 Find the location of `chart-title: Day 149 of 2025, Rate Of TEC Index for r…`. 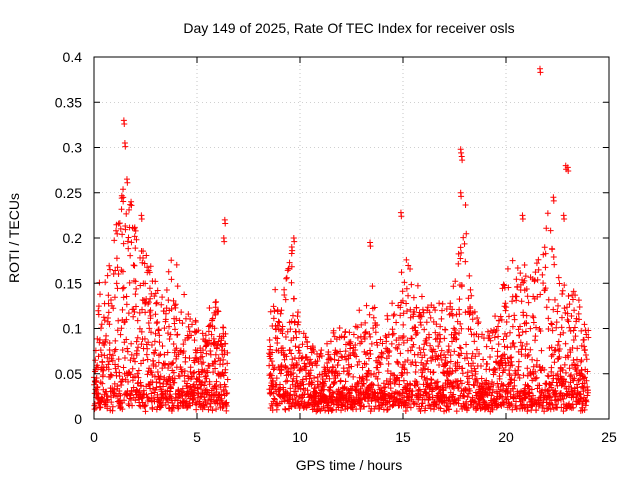

chart-title: Day 149 of 2025, Rate Of TEC Index for r… is located at coordinates (348, 28).